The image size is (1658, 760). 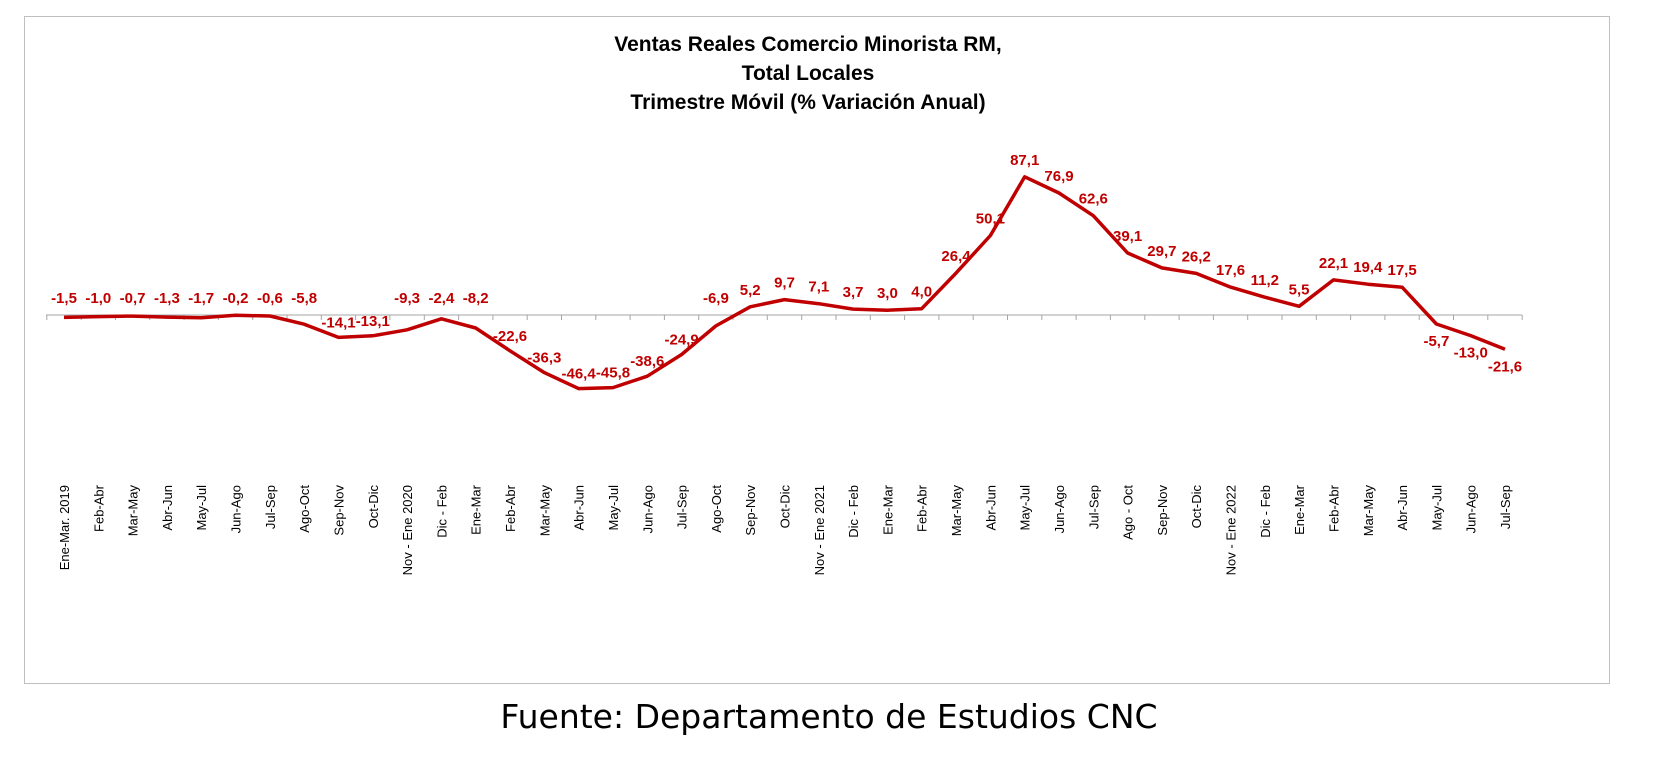 What do you see at coordinates (853, 292) in the screenshot?
I see `data-label: 3,7` at bounding box center [853, 292].